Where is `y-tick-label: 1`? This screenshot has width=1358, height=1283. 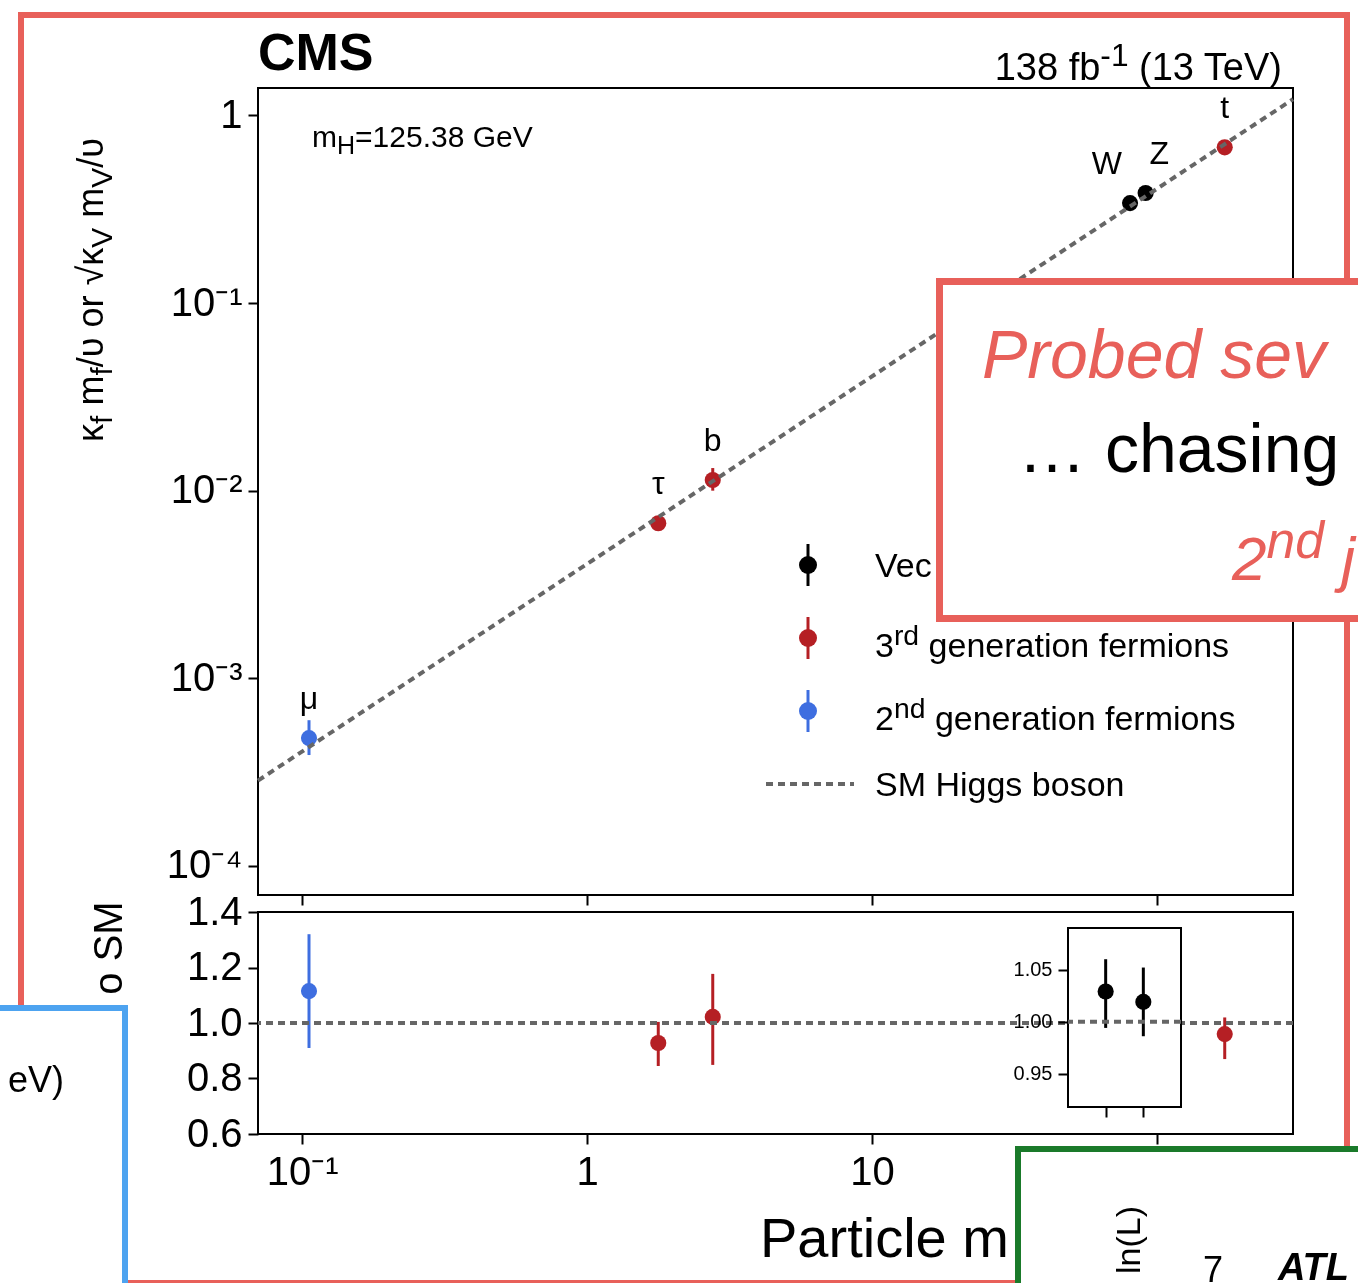
y-tick-label: 1 is located at coordinates (231, 113).